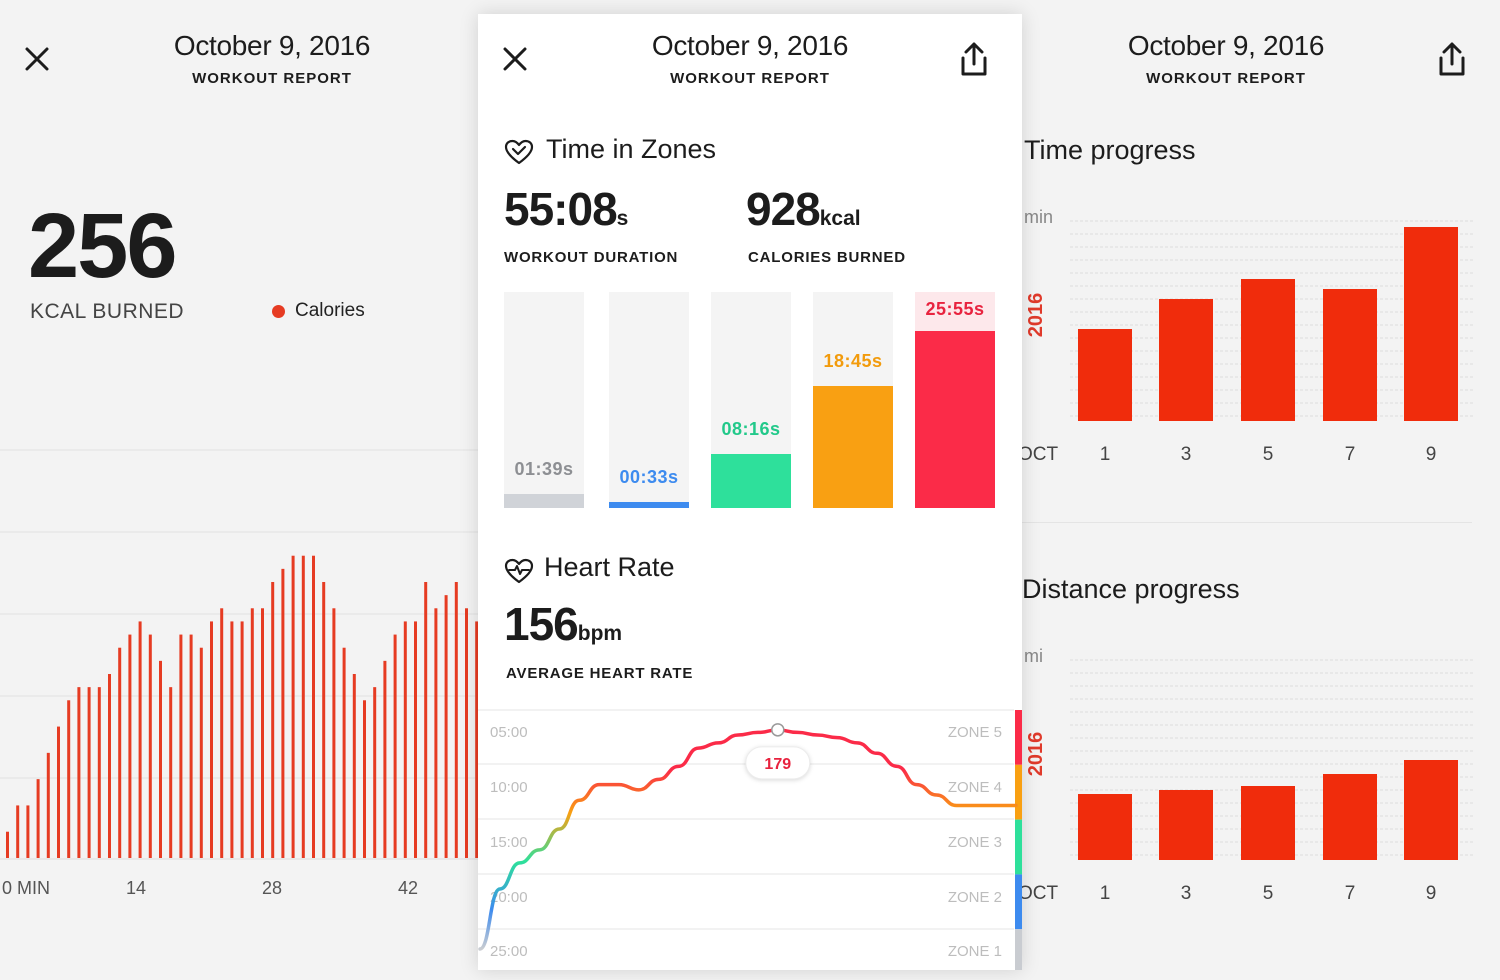 The width and height of the screenshot is (1500, 980). I want to click on peak-badge, so click(778, 763).